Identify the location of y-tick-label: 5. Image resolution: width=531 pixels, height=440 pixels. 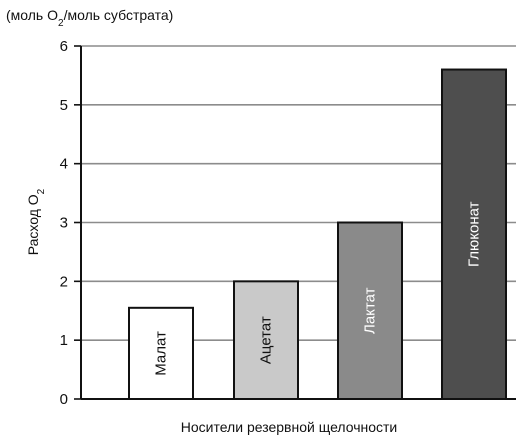
(64, 105).